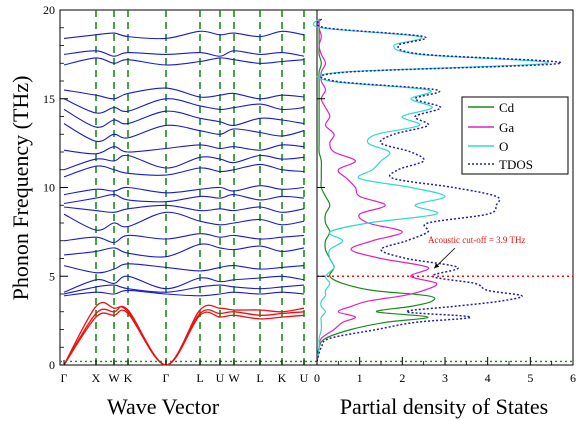 This screenshot has height=421, width=581. Describe the element at coordinates (220, 378) in the screenshot. I see `kpoint-label-6: U` at that location.